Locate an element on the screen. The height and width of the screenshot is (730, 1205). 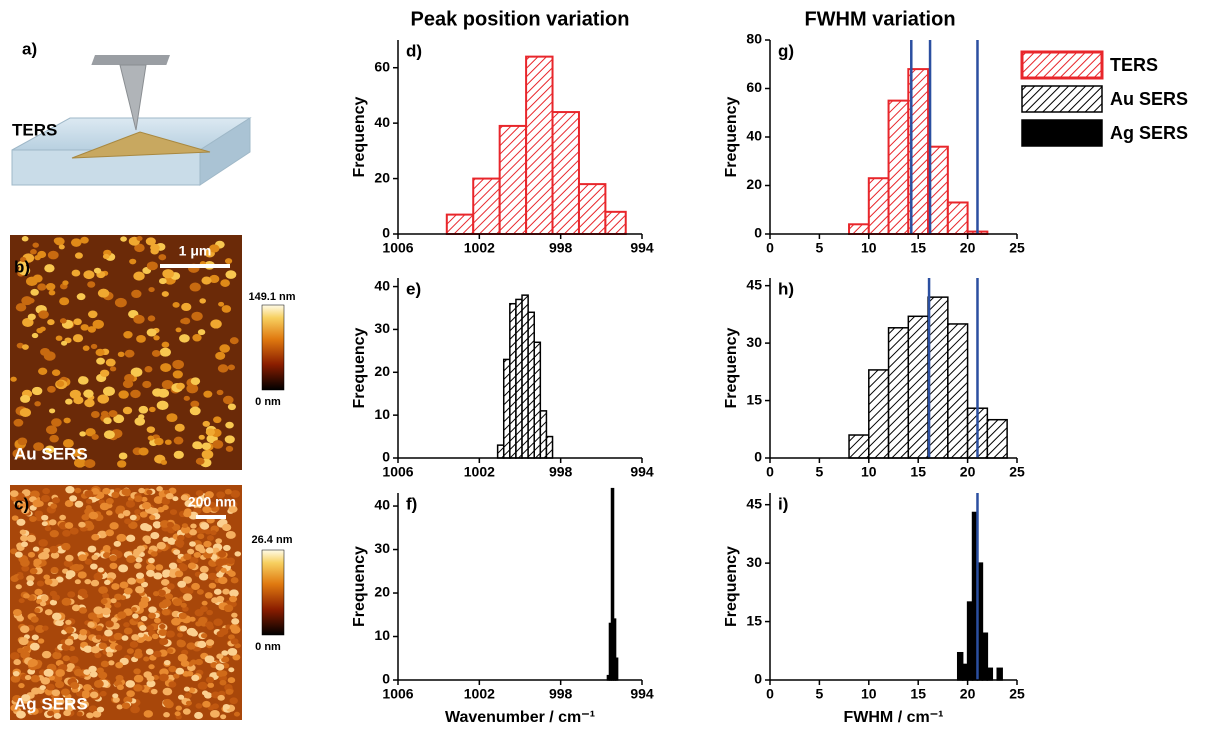
scale-label: 200 nm is located at coordinates (212, 502).